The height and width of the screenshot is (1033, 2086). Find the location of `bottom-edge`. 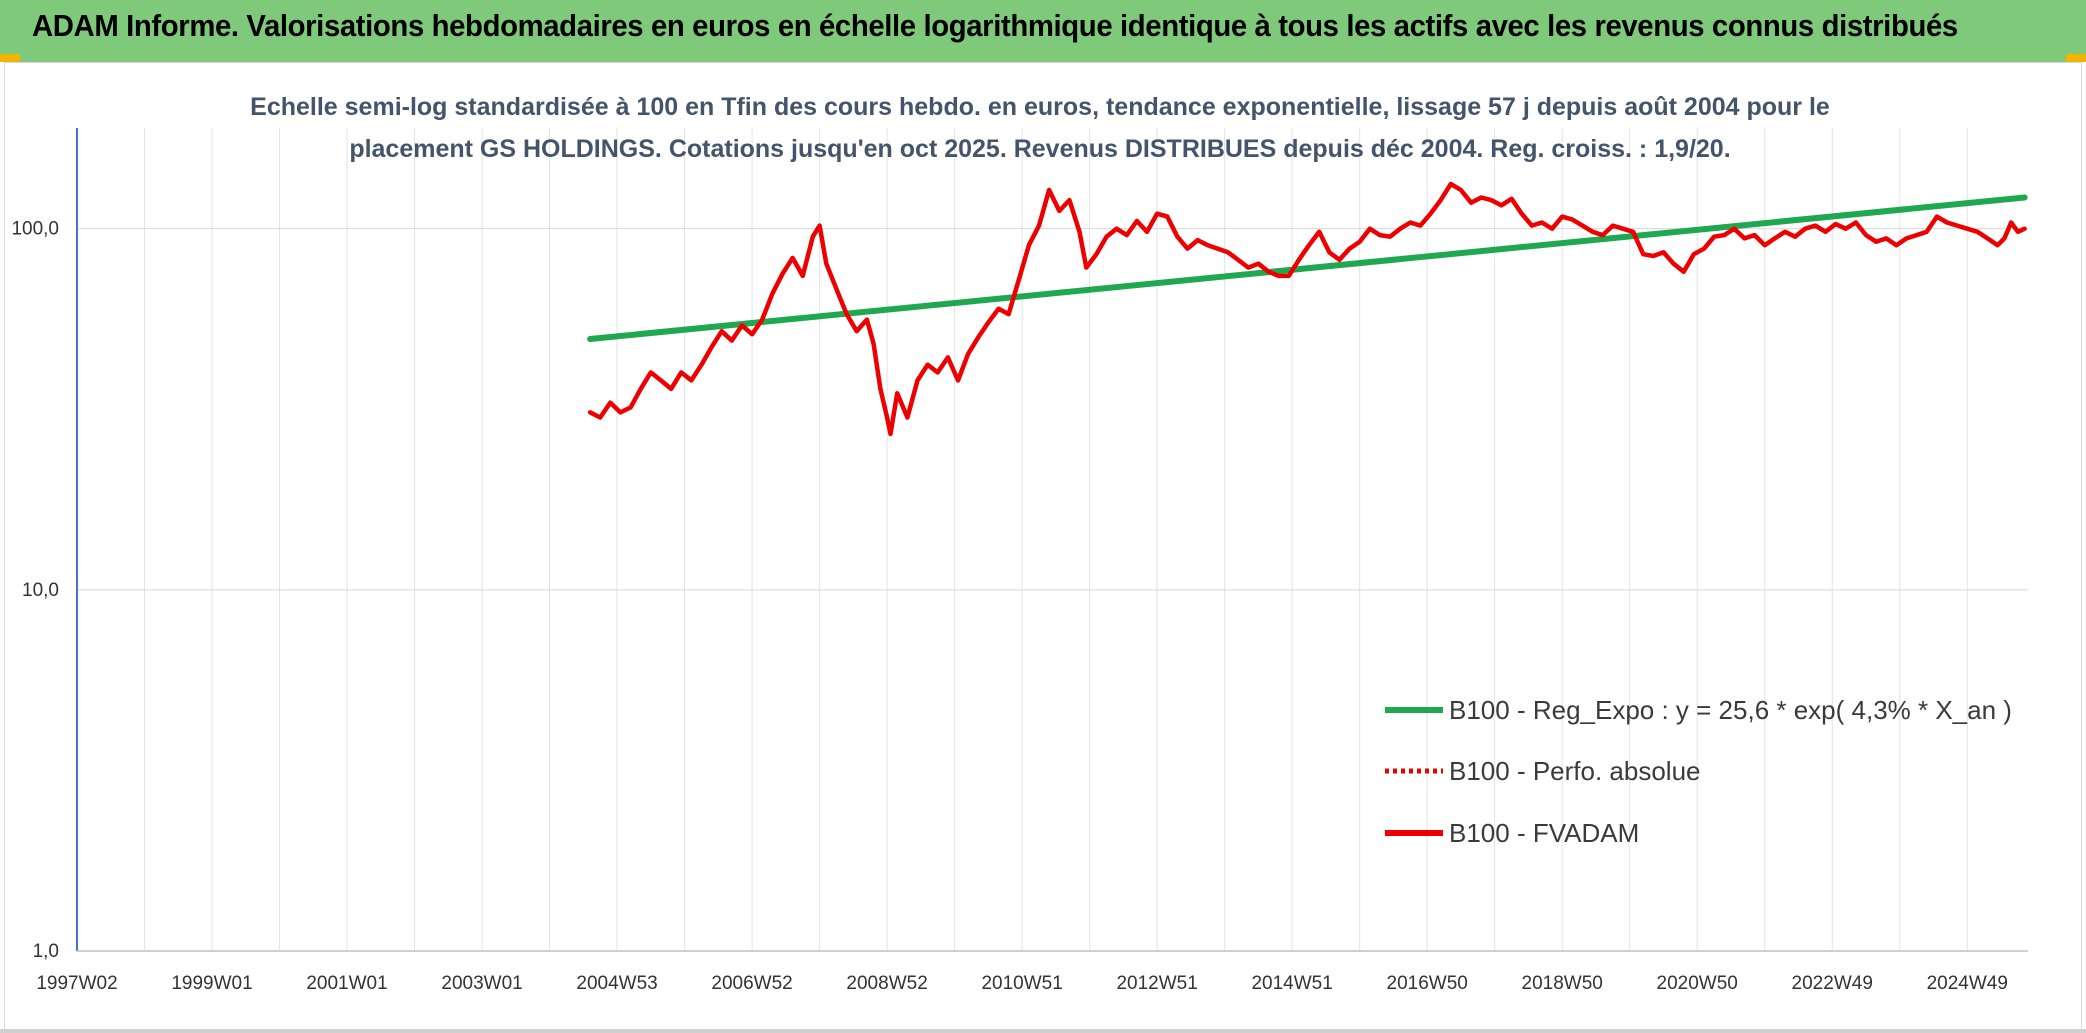

bottom-edge is located at coordinates (1043, 1031).